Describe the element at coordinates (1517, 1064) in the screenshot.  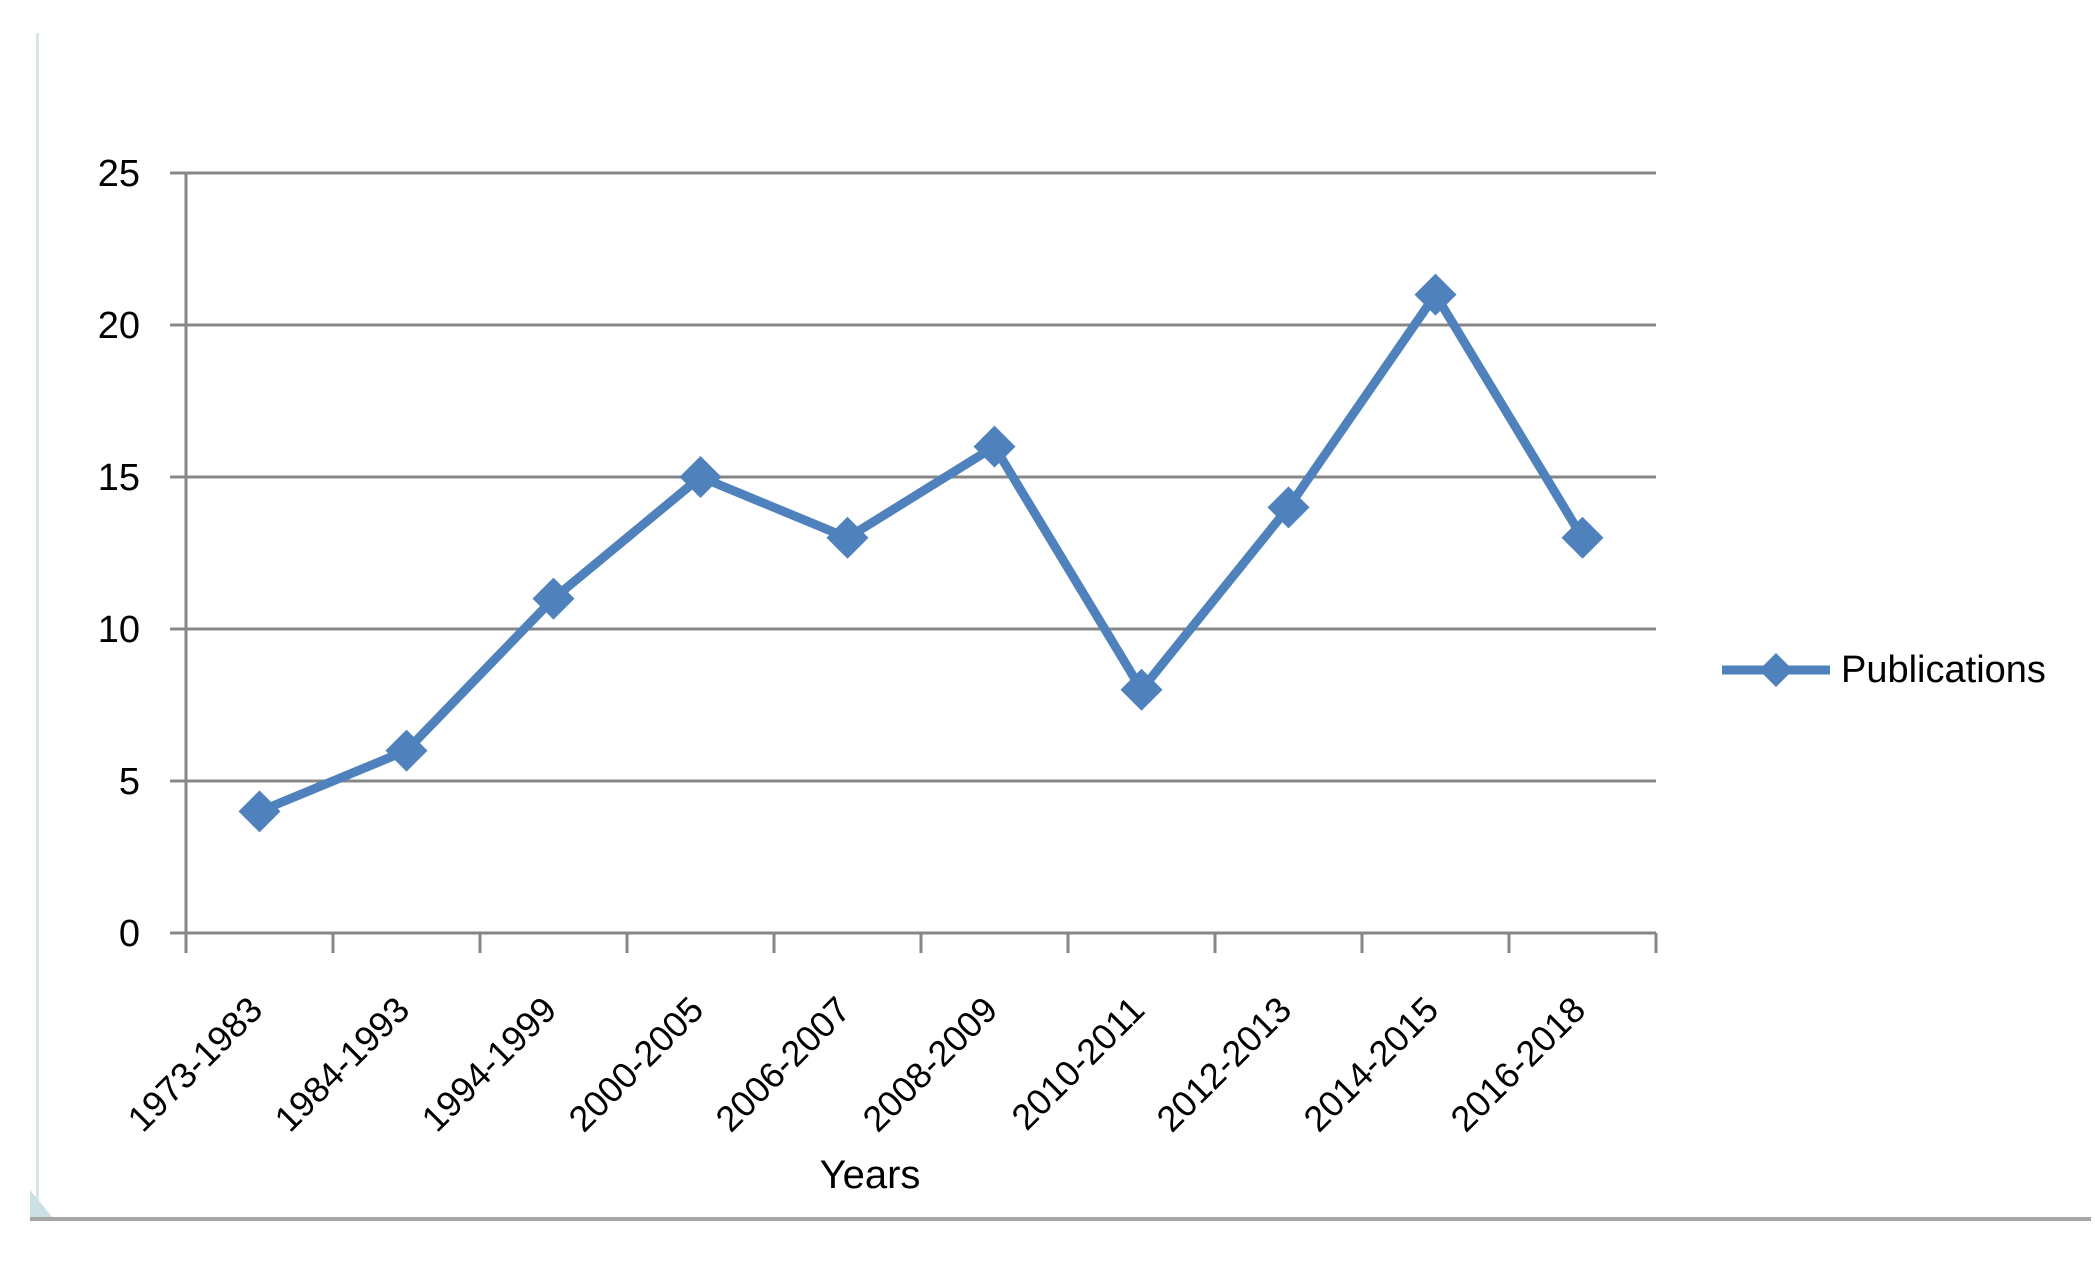
I see `x-tick-label: 2016-2018` at that location.